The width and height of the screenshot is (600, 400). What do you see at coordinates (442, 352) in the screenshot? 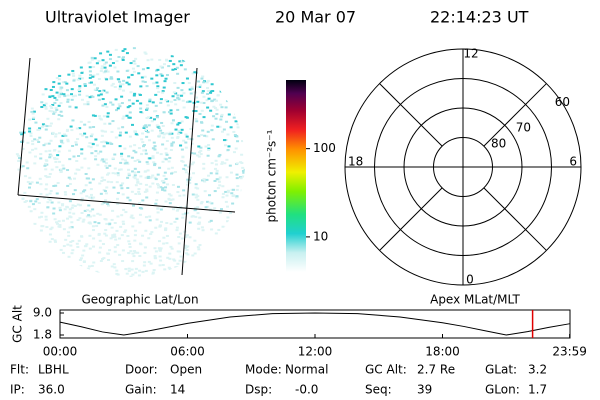
I see `x-tick-label: 18:00` at bounding box center [442, 352].